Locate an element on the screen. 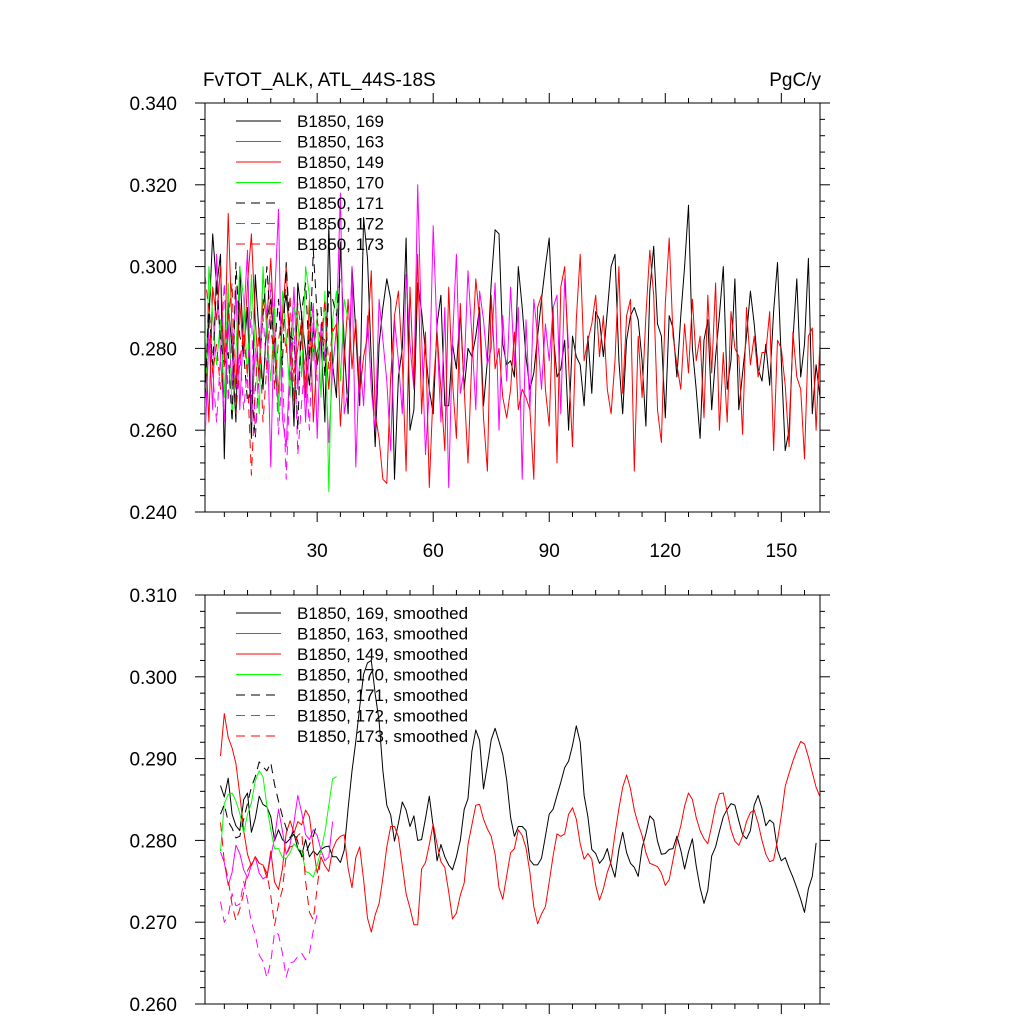 This screenshot has height=1029, width=1024. y-tick-label: 0.310 is located at coordinates (153, 596).